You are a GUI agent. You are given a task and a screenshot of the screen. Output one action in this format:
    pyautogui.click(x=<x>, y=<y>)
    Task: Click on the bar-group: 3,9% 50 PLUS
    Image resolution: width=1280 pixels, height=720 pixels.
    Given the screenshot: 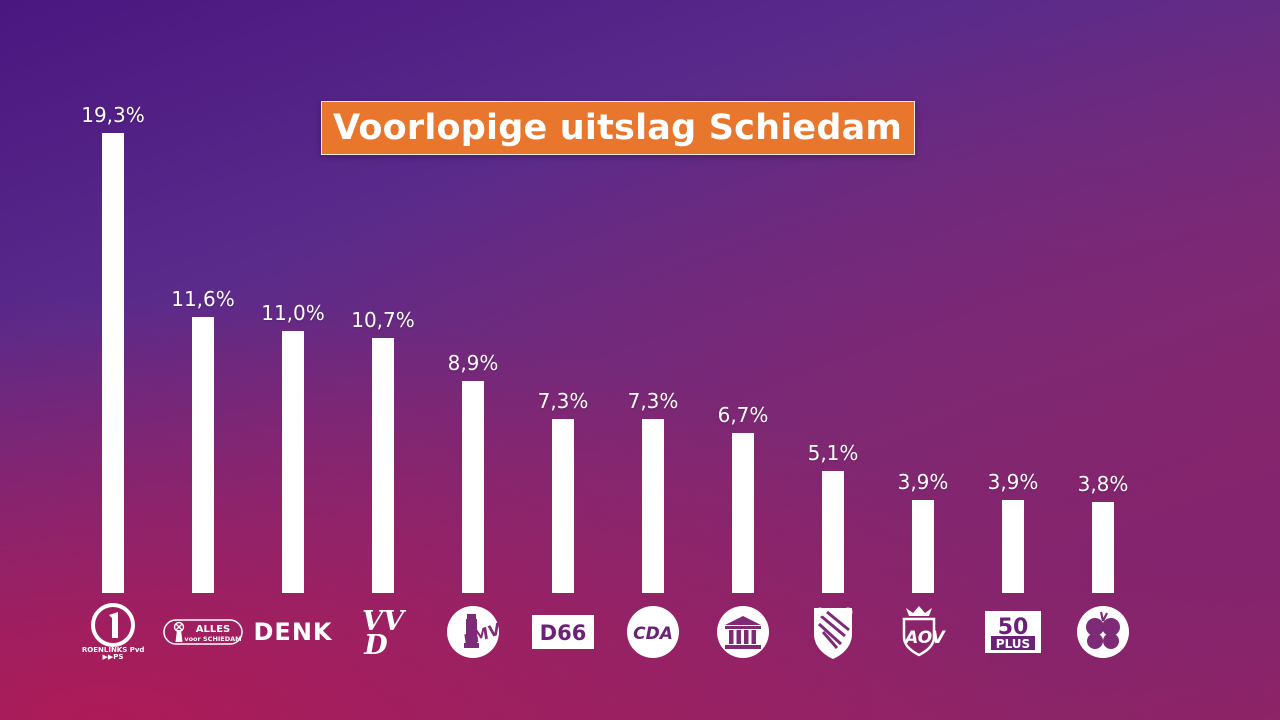 What is the action you would take?
    pyautogui.click(x=1013, y=360)
    